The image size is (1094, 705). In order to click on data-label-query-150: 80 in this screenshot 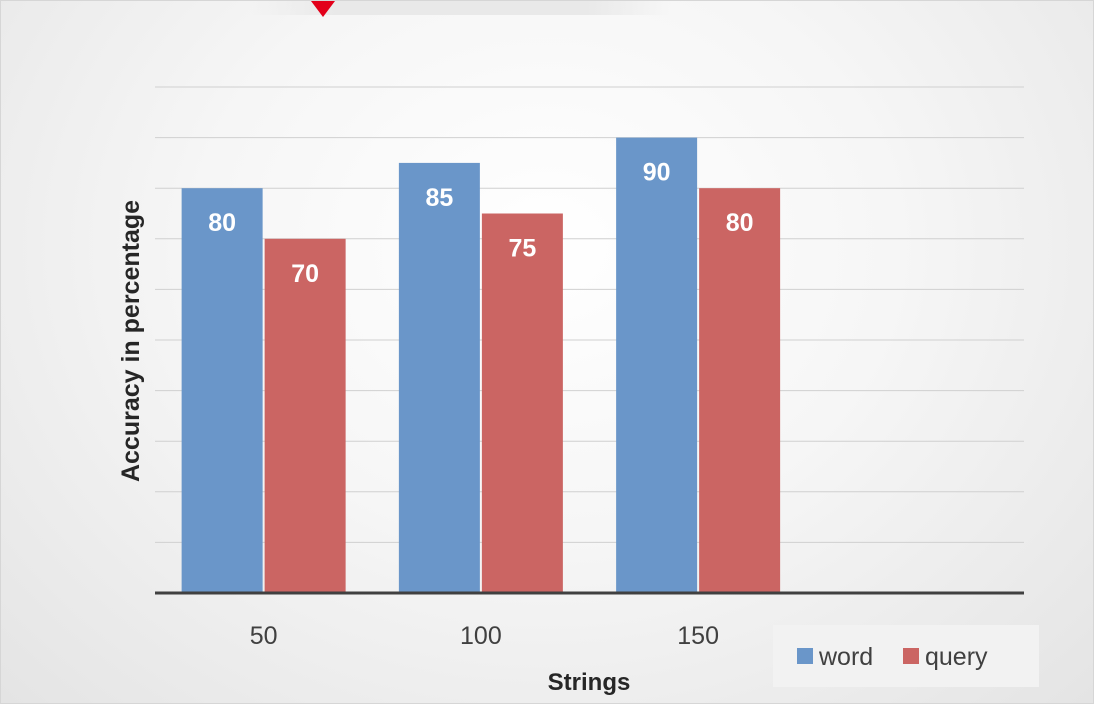, I will do `click(740, 223)`.